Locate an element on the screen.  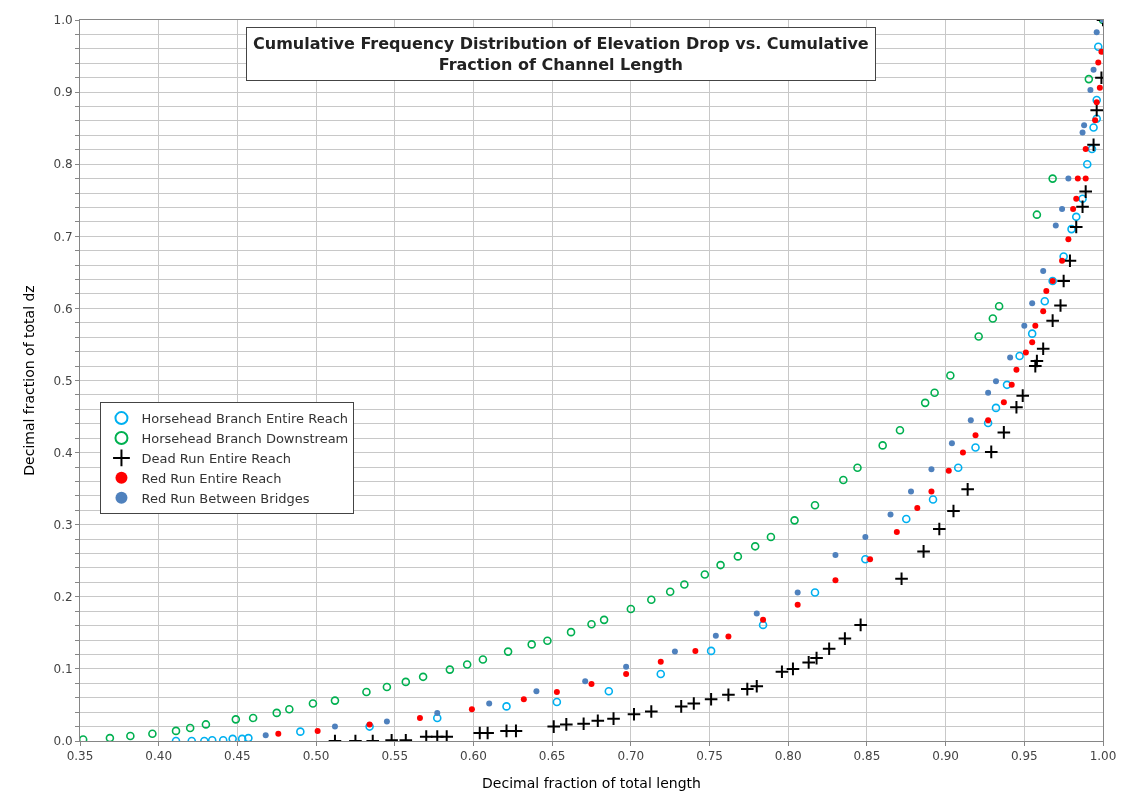
legend-label: Horsehead Branch Downstream is located at coordinates (245, 439).